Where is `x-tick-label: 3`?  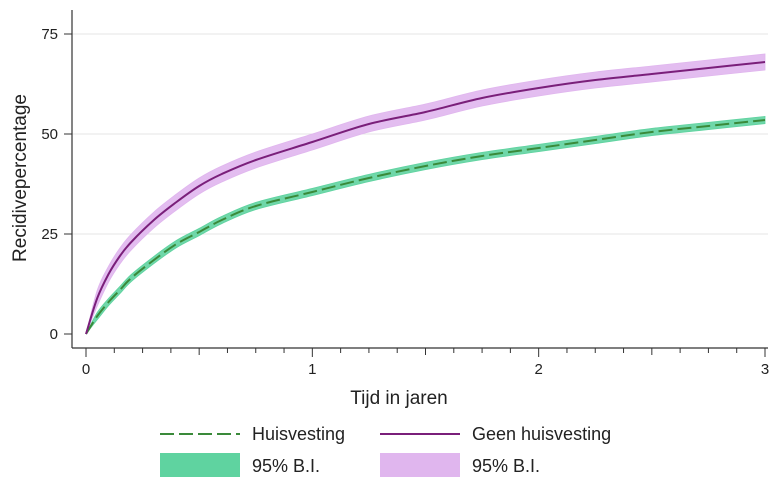 x-tick-label: 3 is located at coordinates (765, 369).